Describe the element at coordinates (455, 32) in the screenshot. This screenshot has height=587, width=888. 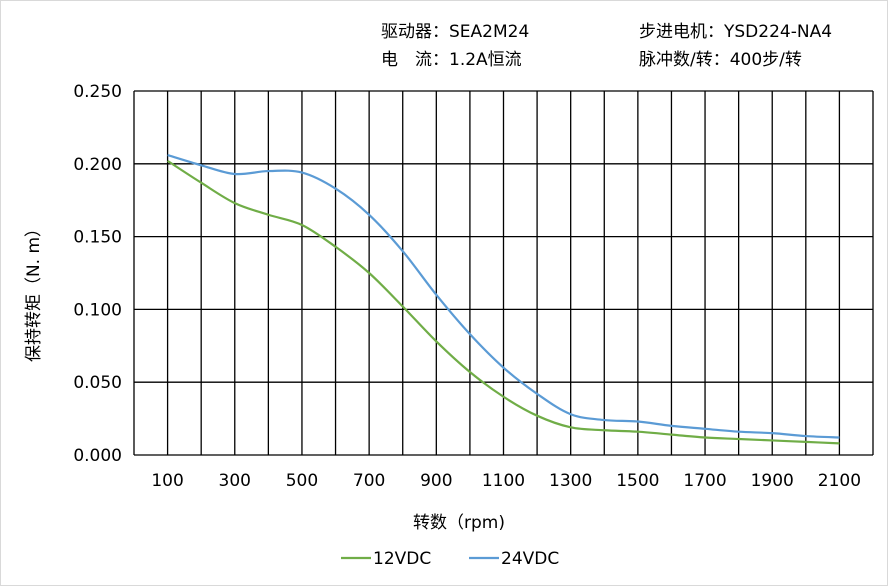
I see `driver-info: 驱动器：SEA2M24` at that location.